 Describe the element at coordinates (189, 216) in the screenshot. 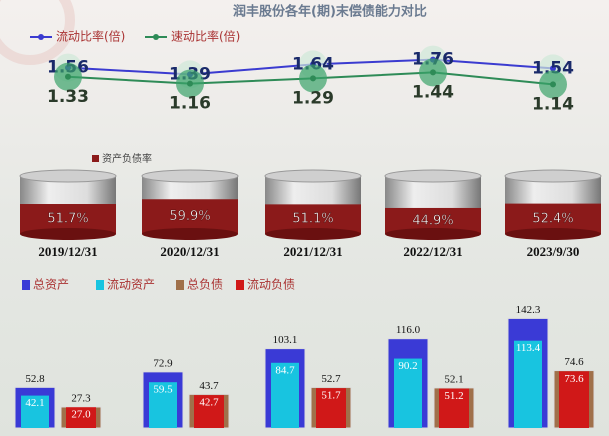

I see `data-label: 59.9%` at that location.